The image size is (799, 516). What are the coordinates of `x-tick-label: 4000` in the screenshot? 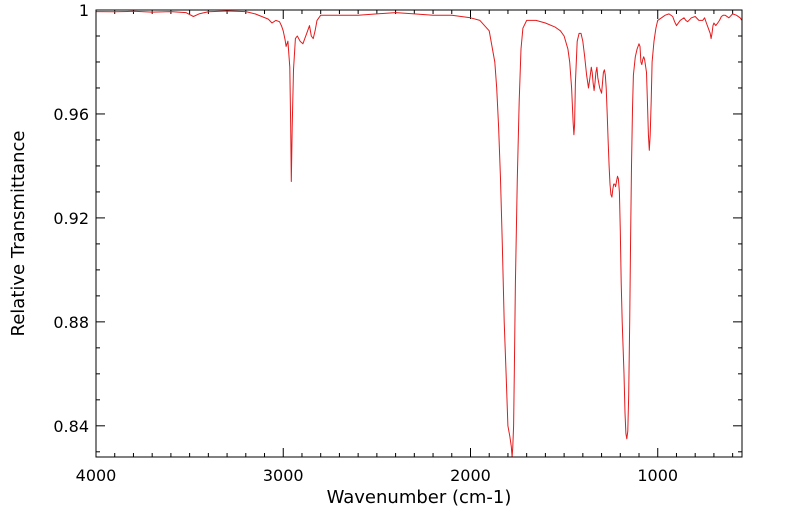 It's located at (96, 475).